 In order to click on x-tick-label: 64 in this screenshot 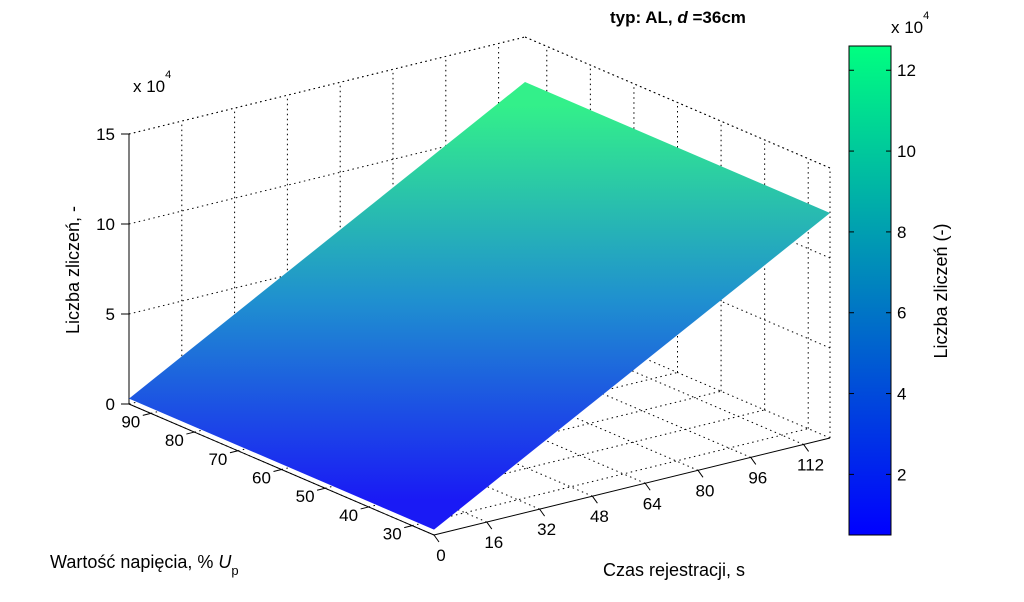, I will do `click(652, 503)`.